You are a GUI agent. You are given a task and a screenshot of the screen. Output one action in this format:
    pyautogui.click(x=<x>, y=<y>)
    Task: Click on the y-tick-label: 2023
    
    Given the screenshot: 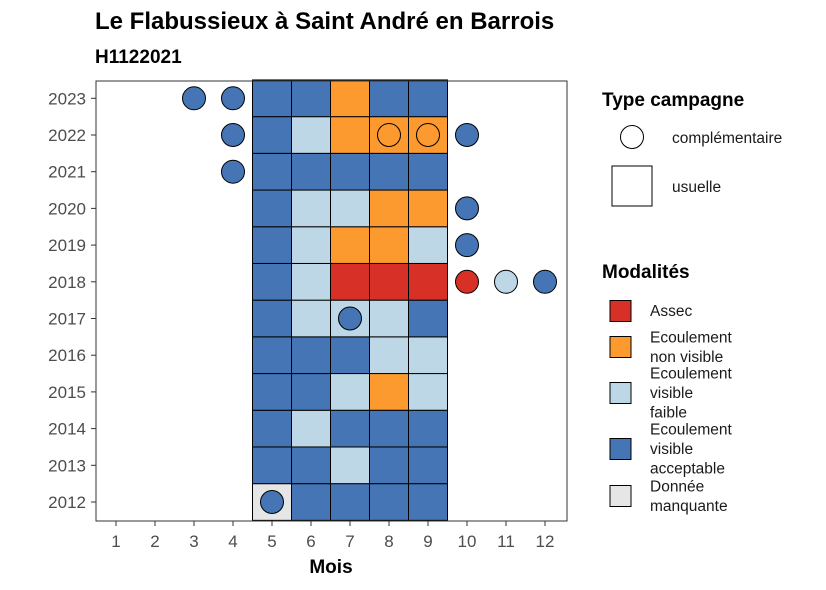 What is the action you would take?
    pyautogui.click(x=67, y=98)
    